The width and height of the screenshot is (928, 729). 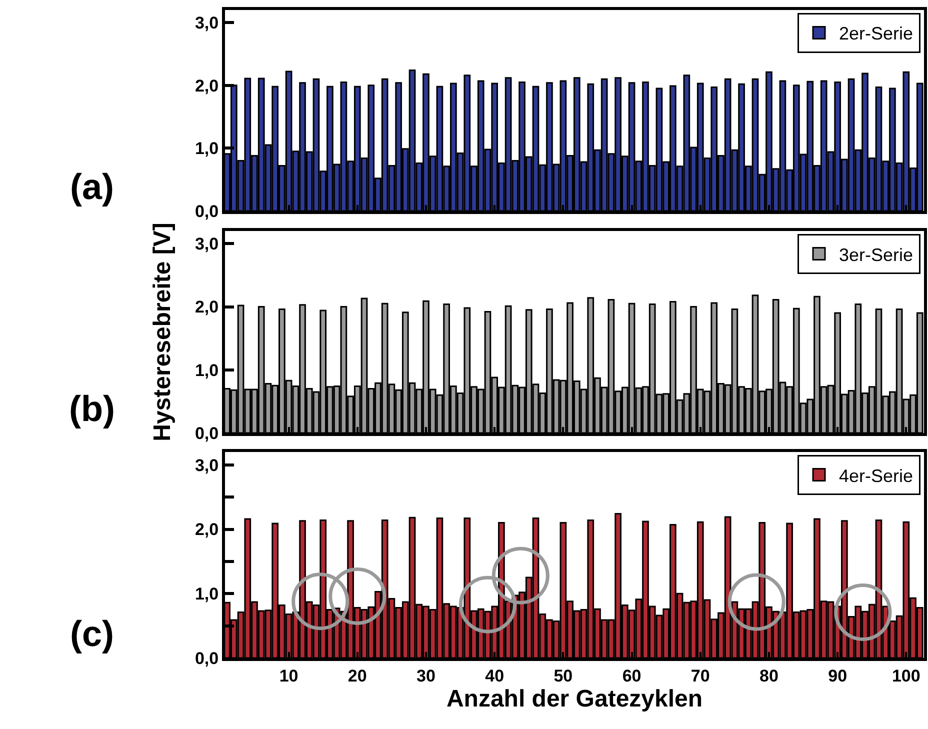 I want to click on x-tick-label: 90, so click(x=838, y=676).